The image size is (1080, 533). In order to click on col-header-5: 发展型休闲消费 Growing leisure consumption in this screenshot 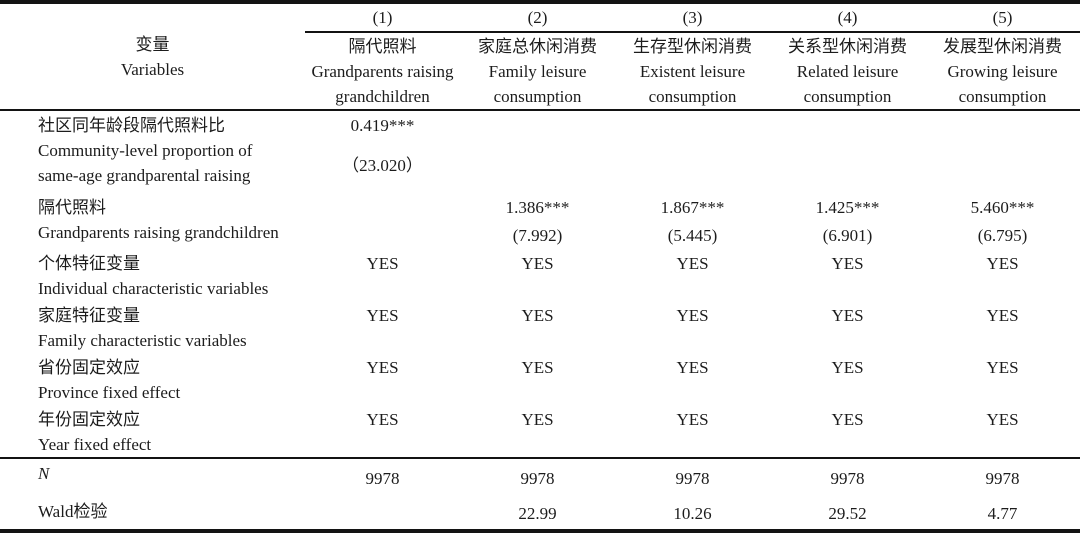, I will do `click(1002, 71)`.